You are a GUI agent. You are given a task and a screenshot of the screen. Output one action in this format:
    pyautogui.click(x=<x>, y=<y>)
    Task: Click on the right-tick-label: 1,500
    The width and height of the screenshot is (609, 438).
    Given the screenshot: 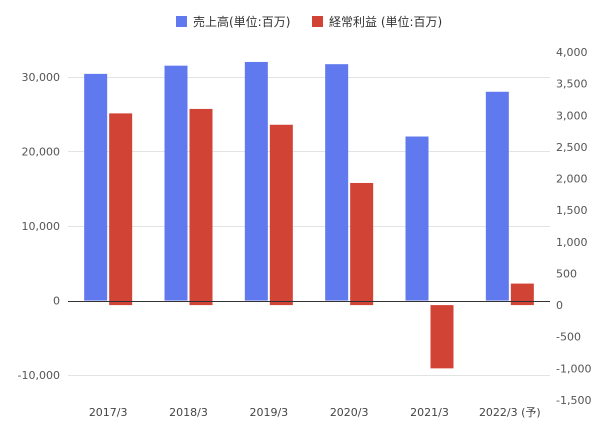 What is the action you would take?
    pyautogui.click(x=572, y=210)
    